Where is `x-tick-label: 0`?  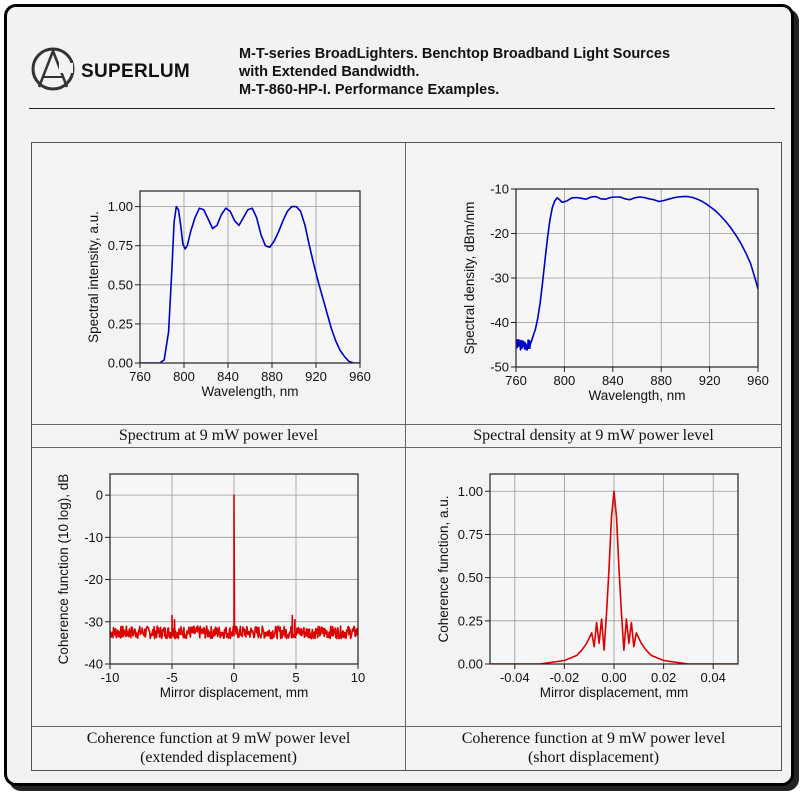
x-tick-label: 0 is located at coordinates (233, 677).